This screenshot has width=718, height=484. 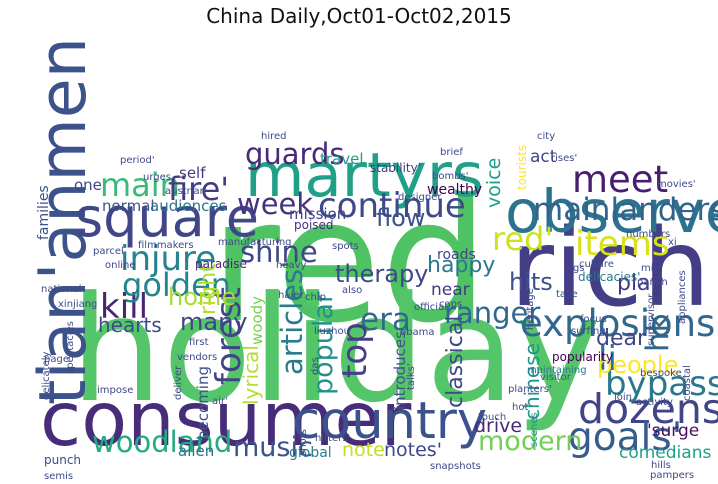 What do you see at coordinates (295, 154) in the screenshot?
I see `word-24: guards` at bounding box center [295, 154].